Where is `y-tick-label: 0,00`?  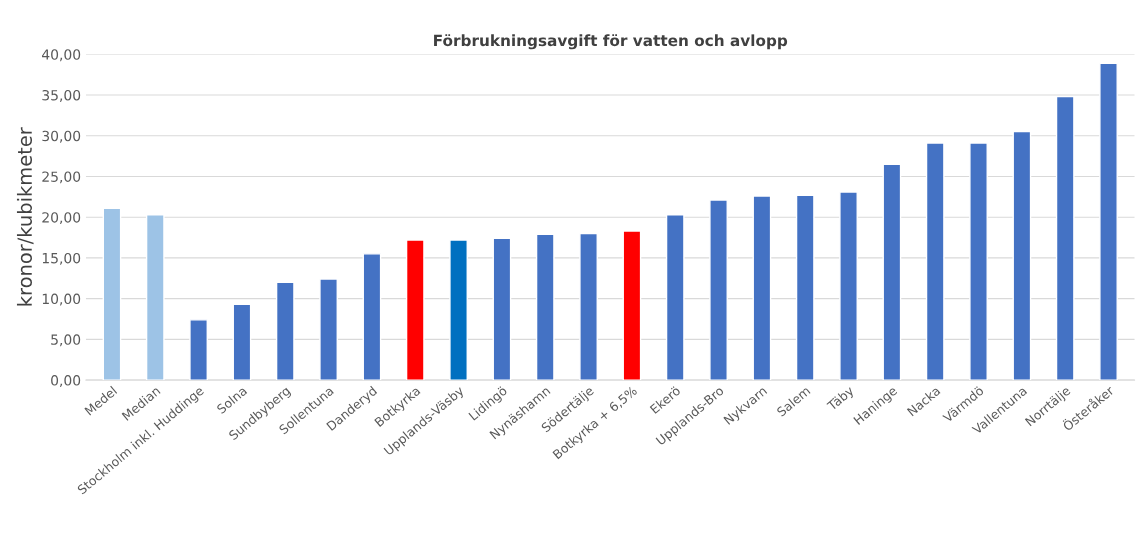
y-tick-label: 0,00 is located at coordinates (66, 381).